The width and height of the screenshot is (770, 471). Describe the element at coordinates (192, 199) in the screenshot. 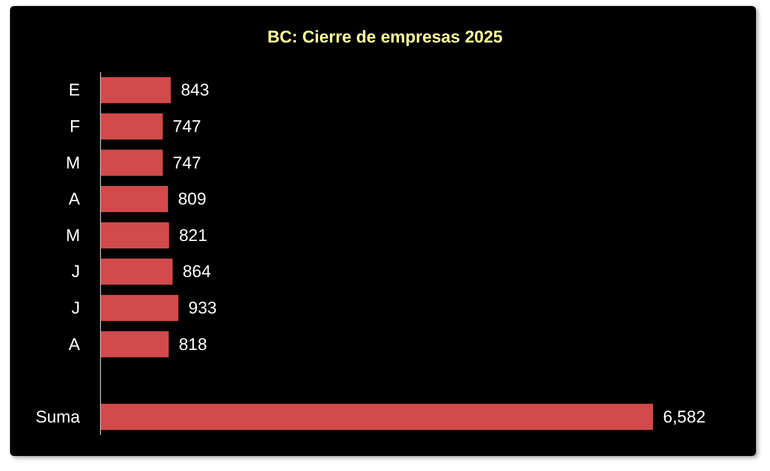

I see `data-label: 809` at that location.